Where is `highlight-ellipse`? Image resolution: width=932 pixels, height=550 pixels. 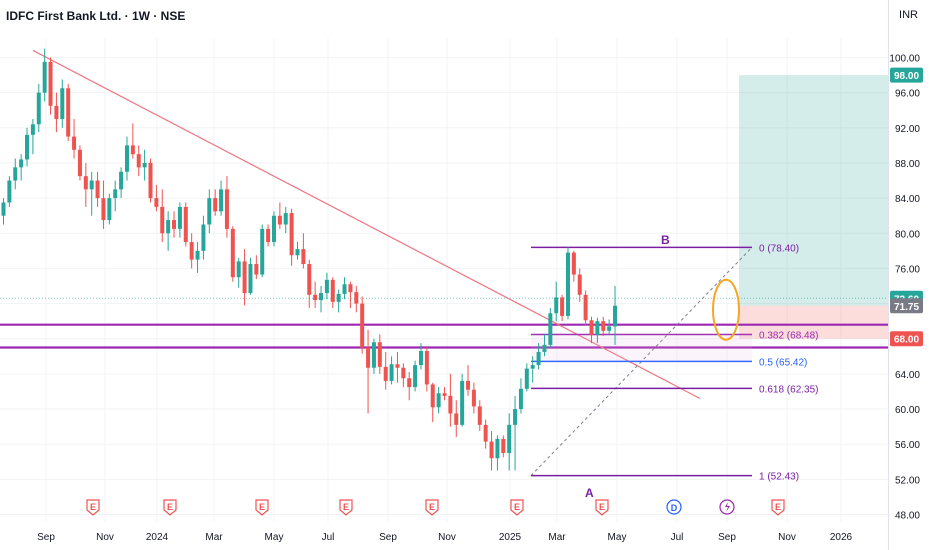 highlight-ellipse is located at coordinates (726, 309).